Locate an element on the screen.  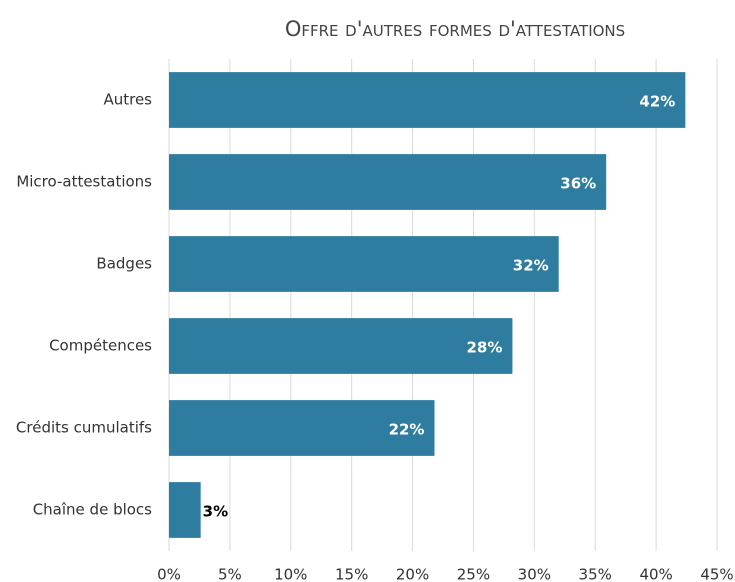
value-label: 22% is located at coordinates (407, 430).